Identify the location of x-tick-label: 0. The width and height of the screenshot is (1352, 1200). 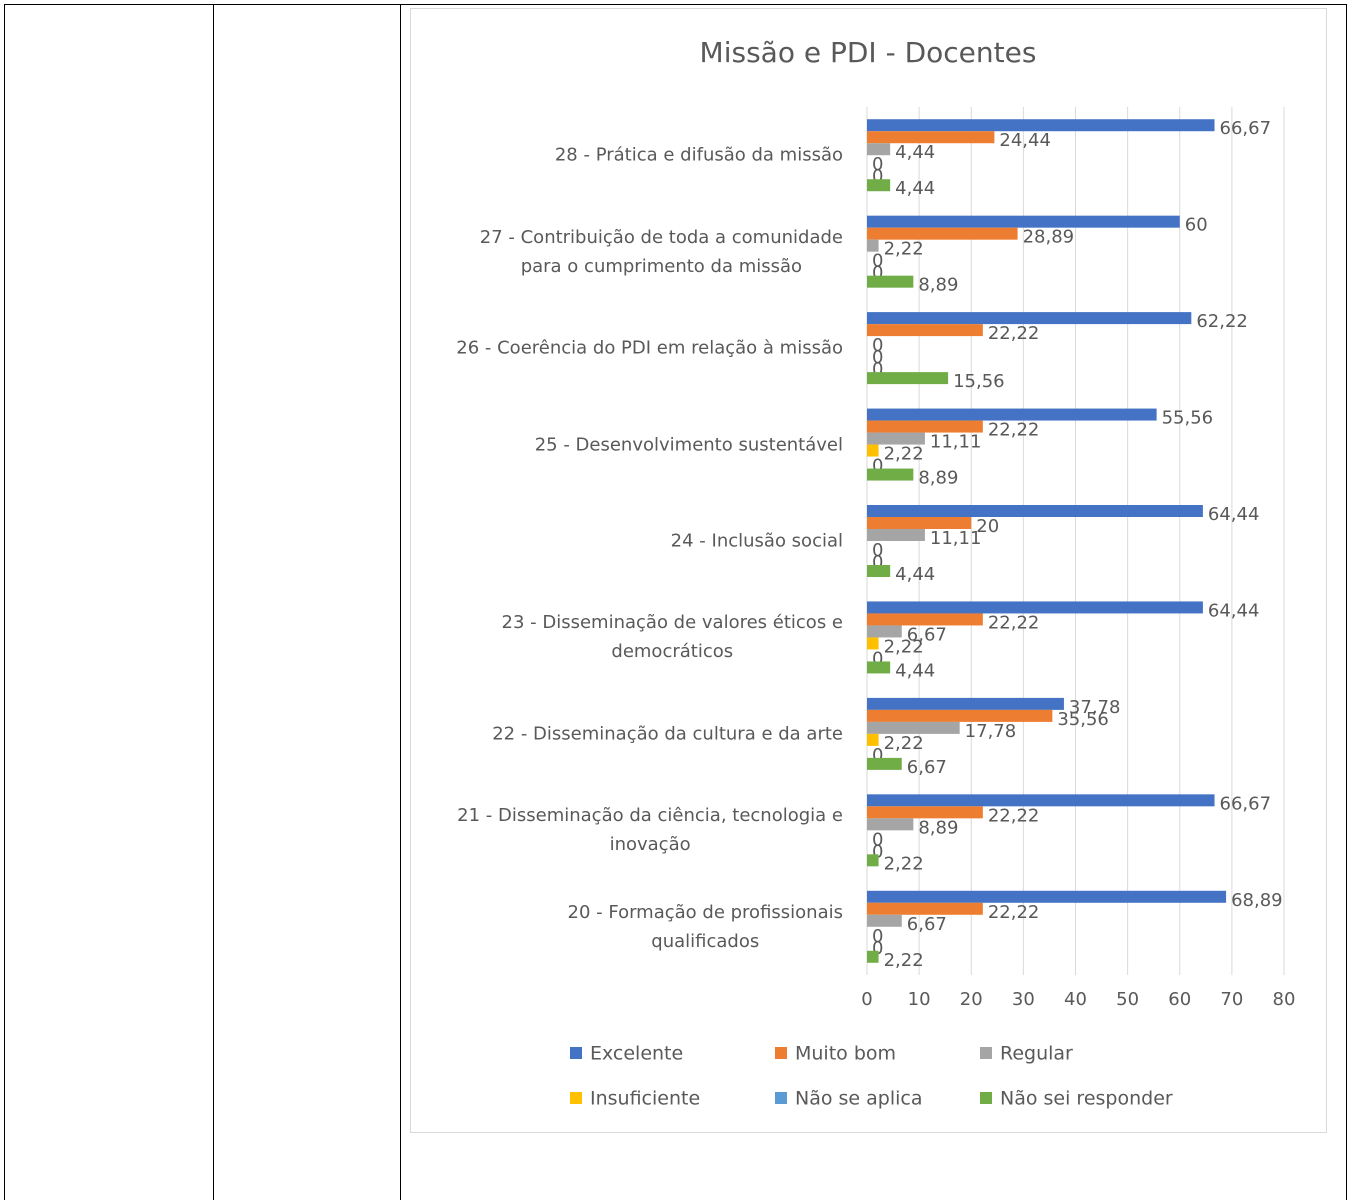
(866, 999).